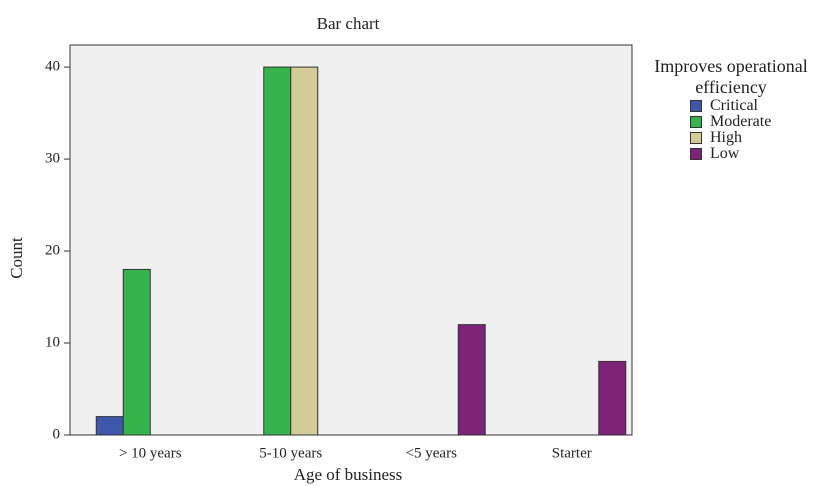 This screenshot has height=486, width=827. I want to click on x-tick-label: Starter, so click(572, 453).